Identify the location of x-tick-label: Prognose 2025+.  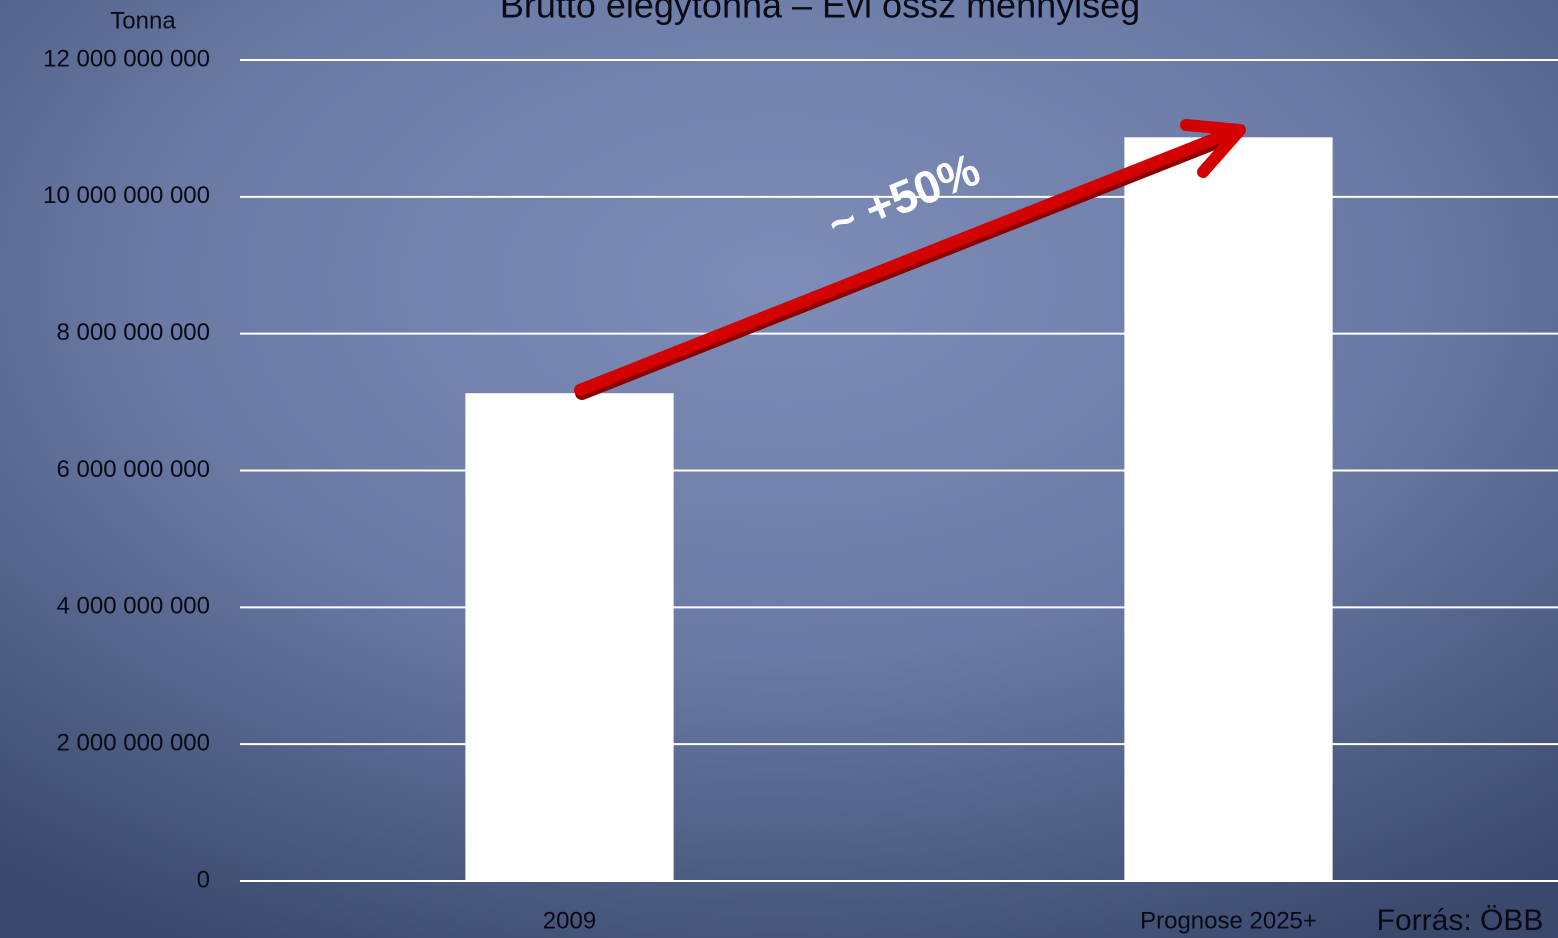
(1228, 920).